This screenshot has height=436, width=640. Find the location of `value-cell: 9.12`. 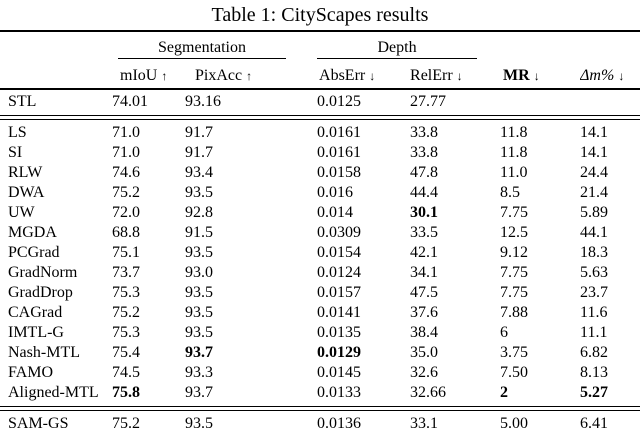

value-cell: 9.12 is located at coordinates (514, 252).